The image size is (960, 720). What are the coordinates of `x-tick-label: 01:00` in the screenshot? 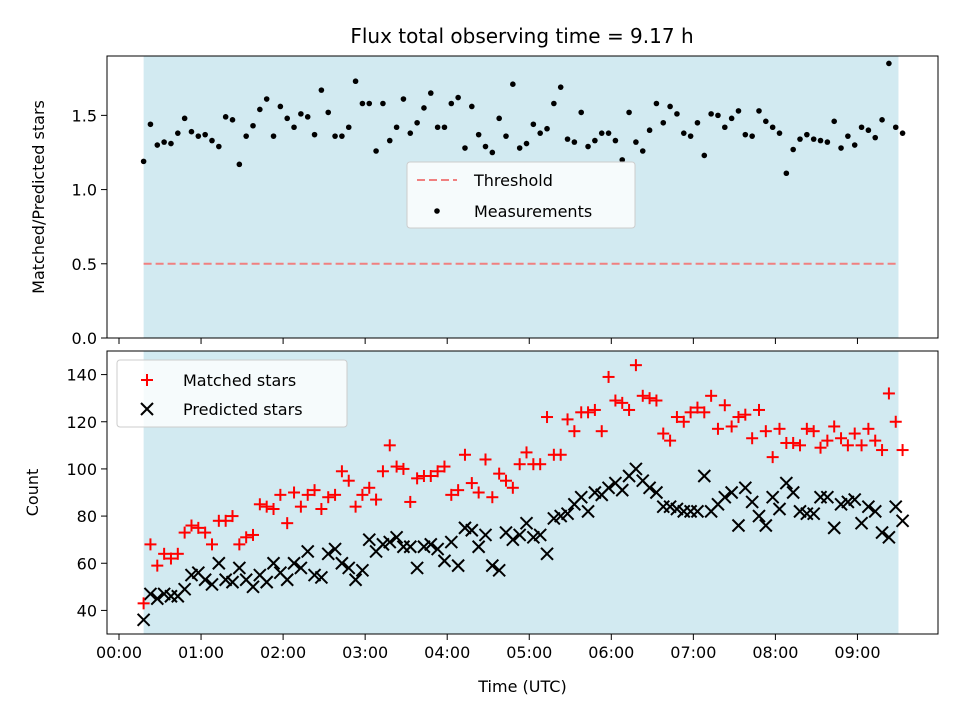 It's located at (201, 652).